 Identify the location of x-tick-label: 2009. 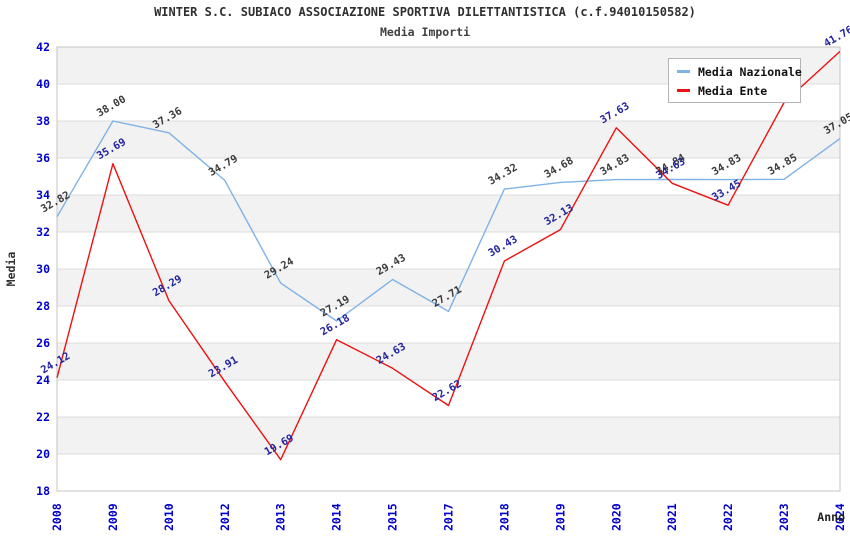
(113, 517).